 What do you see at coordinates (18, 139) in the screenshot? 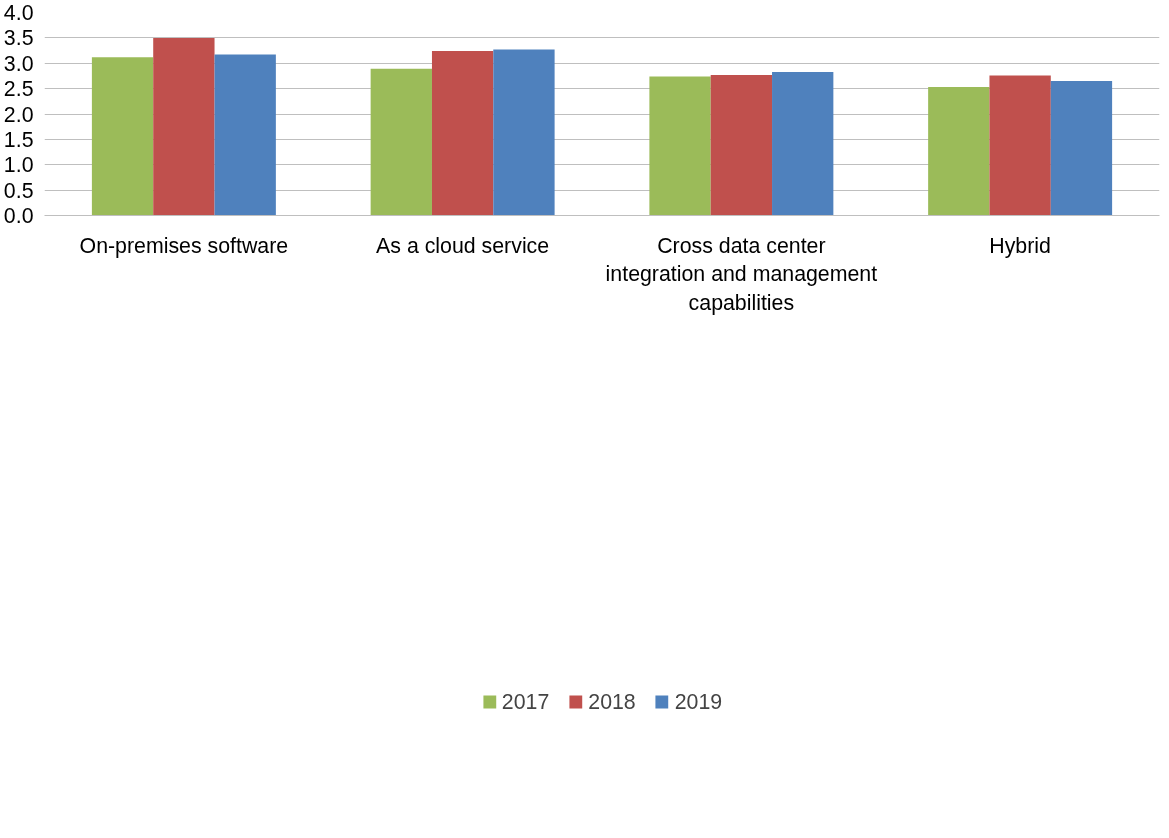
I see `y-tick-label: 1.5` at bounding box center [18, 139].